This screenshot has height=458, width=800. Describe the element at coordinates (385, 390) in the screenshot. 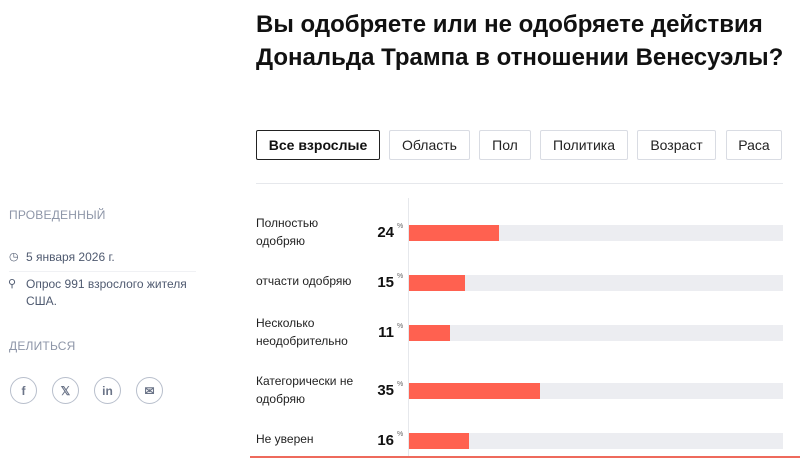

I see `bar-value: 35` at that location.